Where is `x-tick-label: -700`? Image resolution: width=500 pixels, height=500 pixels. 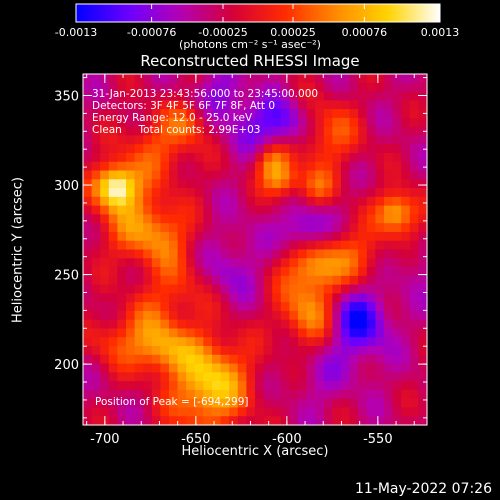 x-tick-label: -700 is located at coordinates (105, 439).